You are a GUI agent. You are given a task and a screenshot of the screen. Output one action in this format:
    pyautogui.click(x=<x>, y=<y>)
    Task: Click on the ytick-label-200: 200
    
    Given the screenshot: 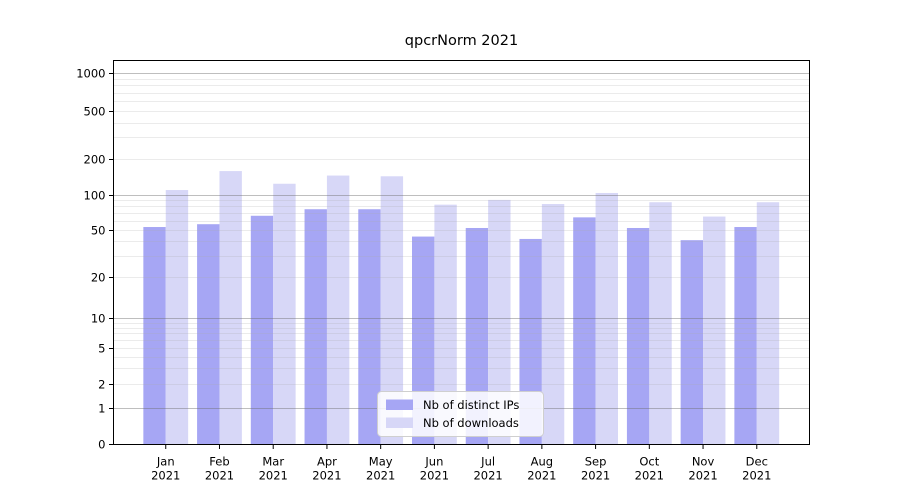 What is the action you would take?
    pyautogui.click(x=95, y=160)
    